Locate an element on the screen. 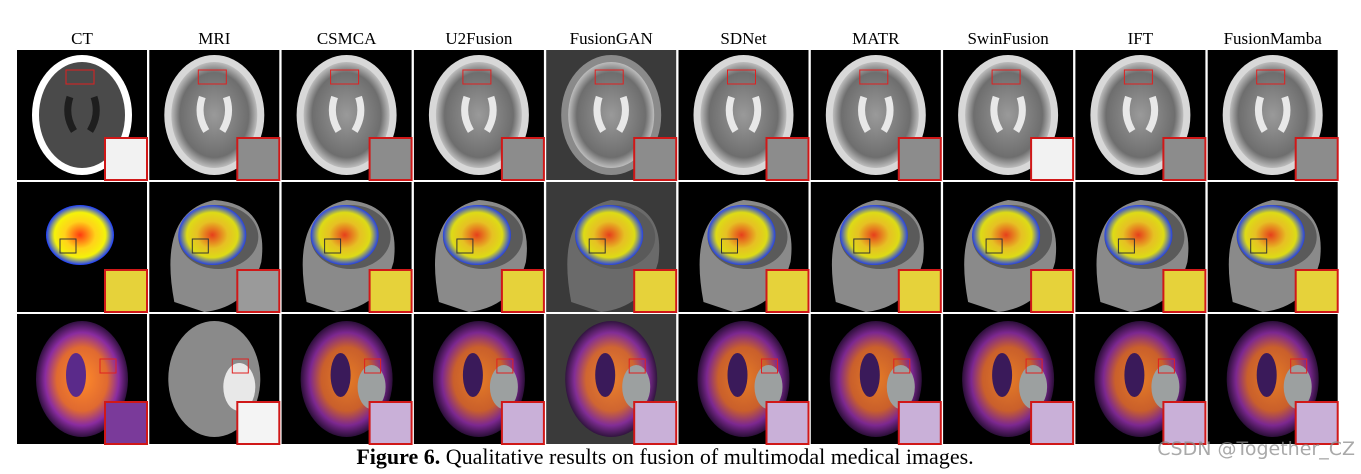 This screenshot has width=1361, height=474. column-header: FusionGAN is located at coordinates (611, 38).